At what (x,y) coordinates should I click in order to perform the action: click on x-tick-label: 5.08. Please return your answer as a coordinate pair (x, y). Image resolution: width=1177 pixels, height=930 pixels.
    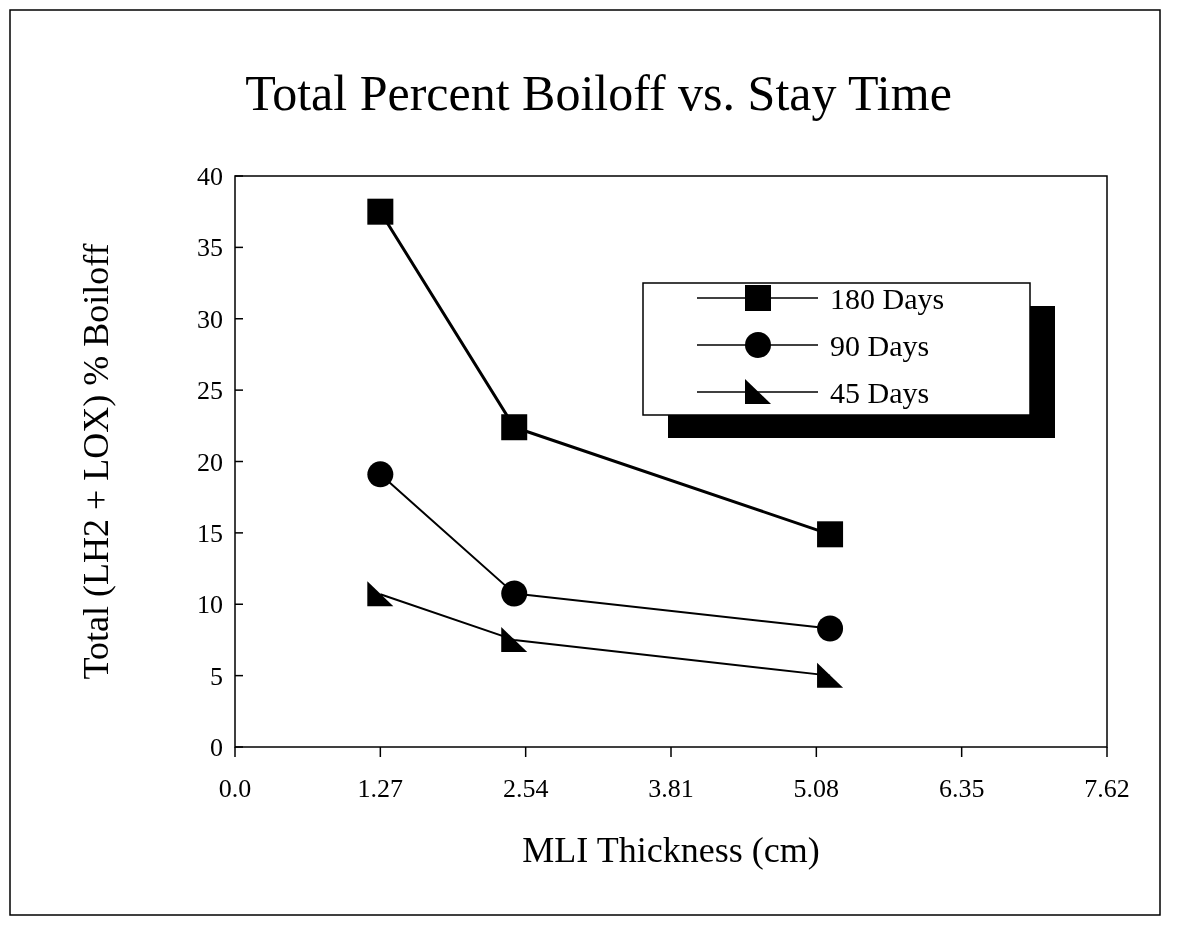
    Looking at the image, I should click on (816, 788).